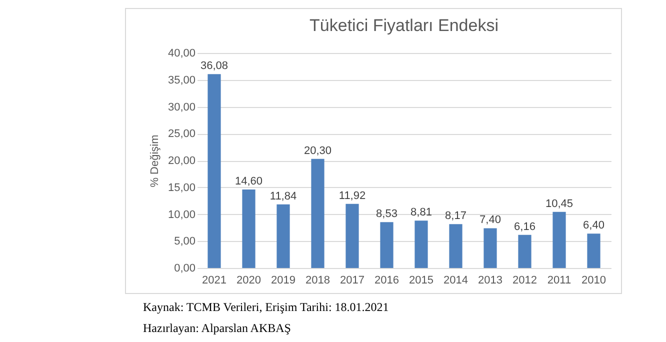 This screenshot has height=342, width=666. Describe the element at coordinates (283, 280) in the screenshot. I see `x-tick-label: 2019` at that location.